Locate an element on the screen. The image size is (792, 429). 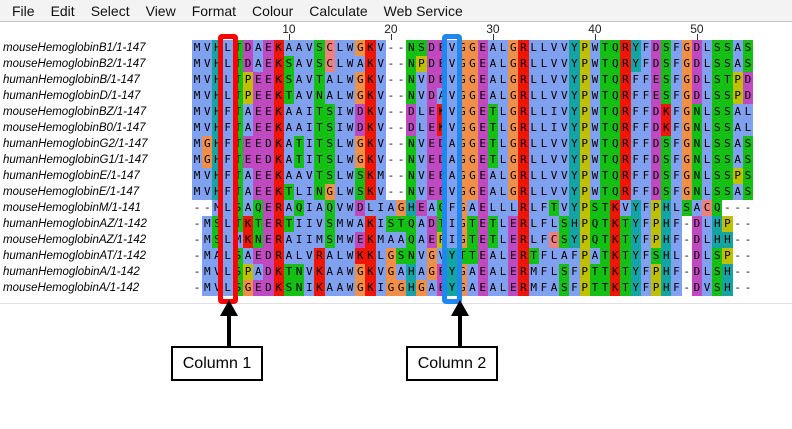
sequence-id: mouseHemoglobinM/1-141 is located at coordinates (72, 208).